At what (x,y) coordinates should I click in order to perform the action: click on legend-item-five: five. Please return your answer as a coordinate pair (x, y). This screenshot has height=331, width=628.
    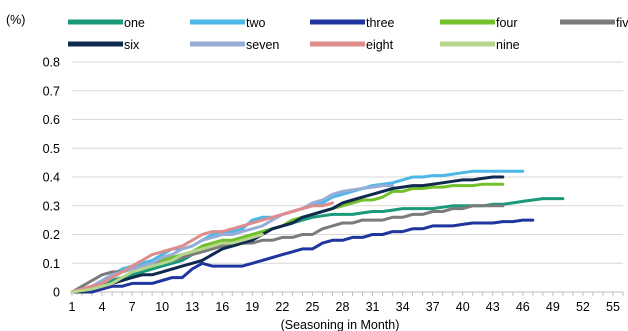
    Looking at the image, I should click on (594, 23).